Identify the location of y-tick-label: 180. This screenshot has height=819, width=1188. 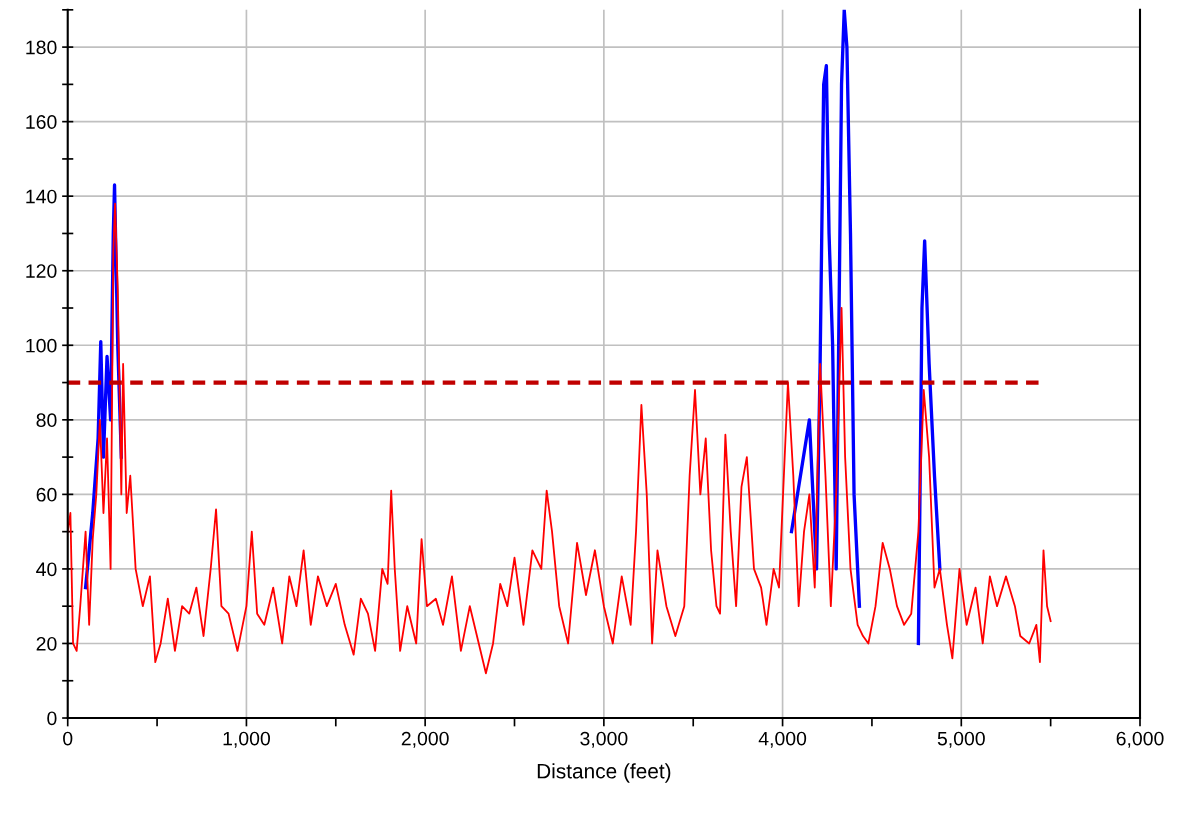
(41, 47).